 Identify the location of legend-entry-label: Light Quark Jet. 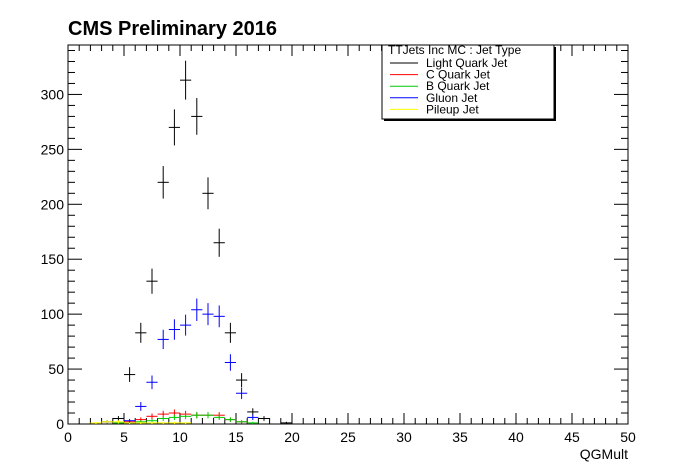
(467, 63).